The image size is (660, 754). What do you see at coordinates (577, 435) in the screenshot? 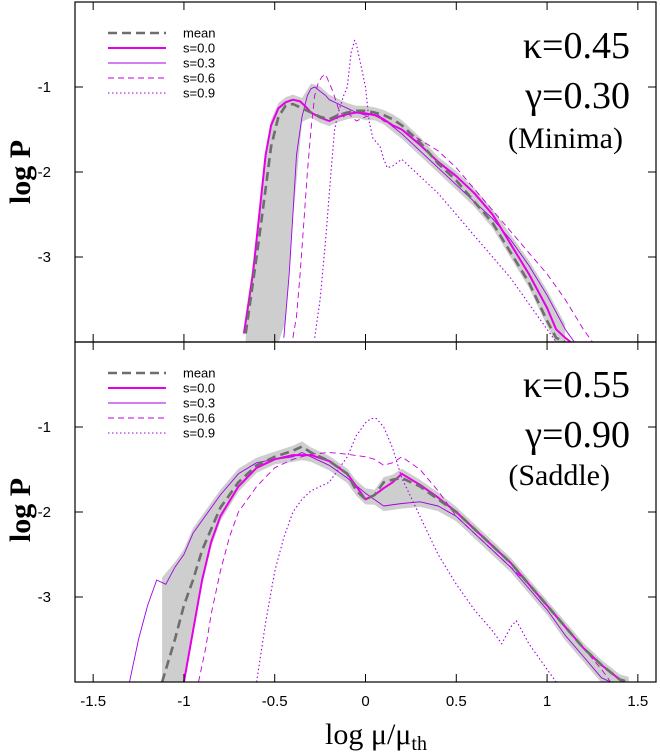
I see `bottom-panel-gamma: γ=0.90` at bounding box center [577, 435].